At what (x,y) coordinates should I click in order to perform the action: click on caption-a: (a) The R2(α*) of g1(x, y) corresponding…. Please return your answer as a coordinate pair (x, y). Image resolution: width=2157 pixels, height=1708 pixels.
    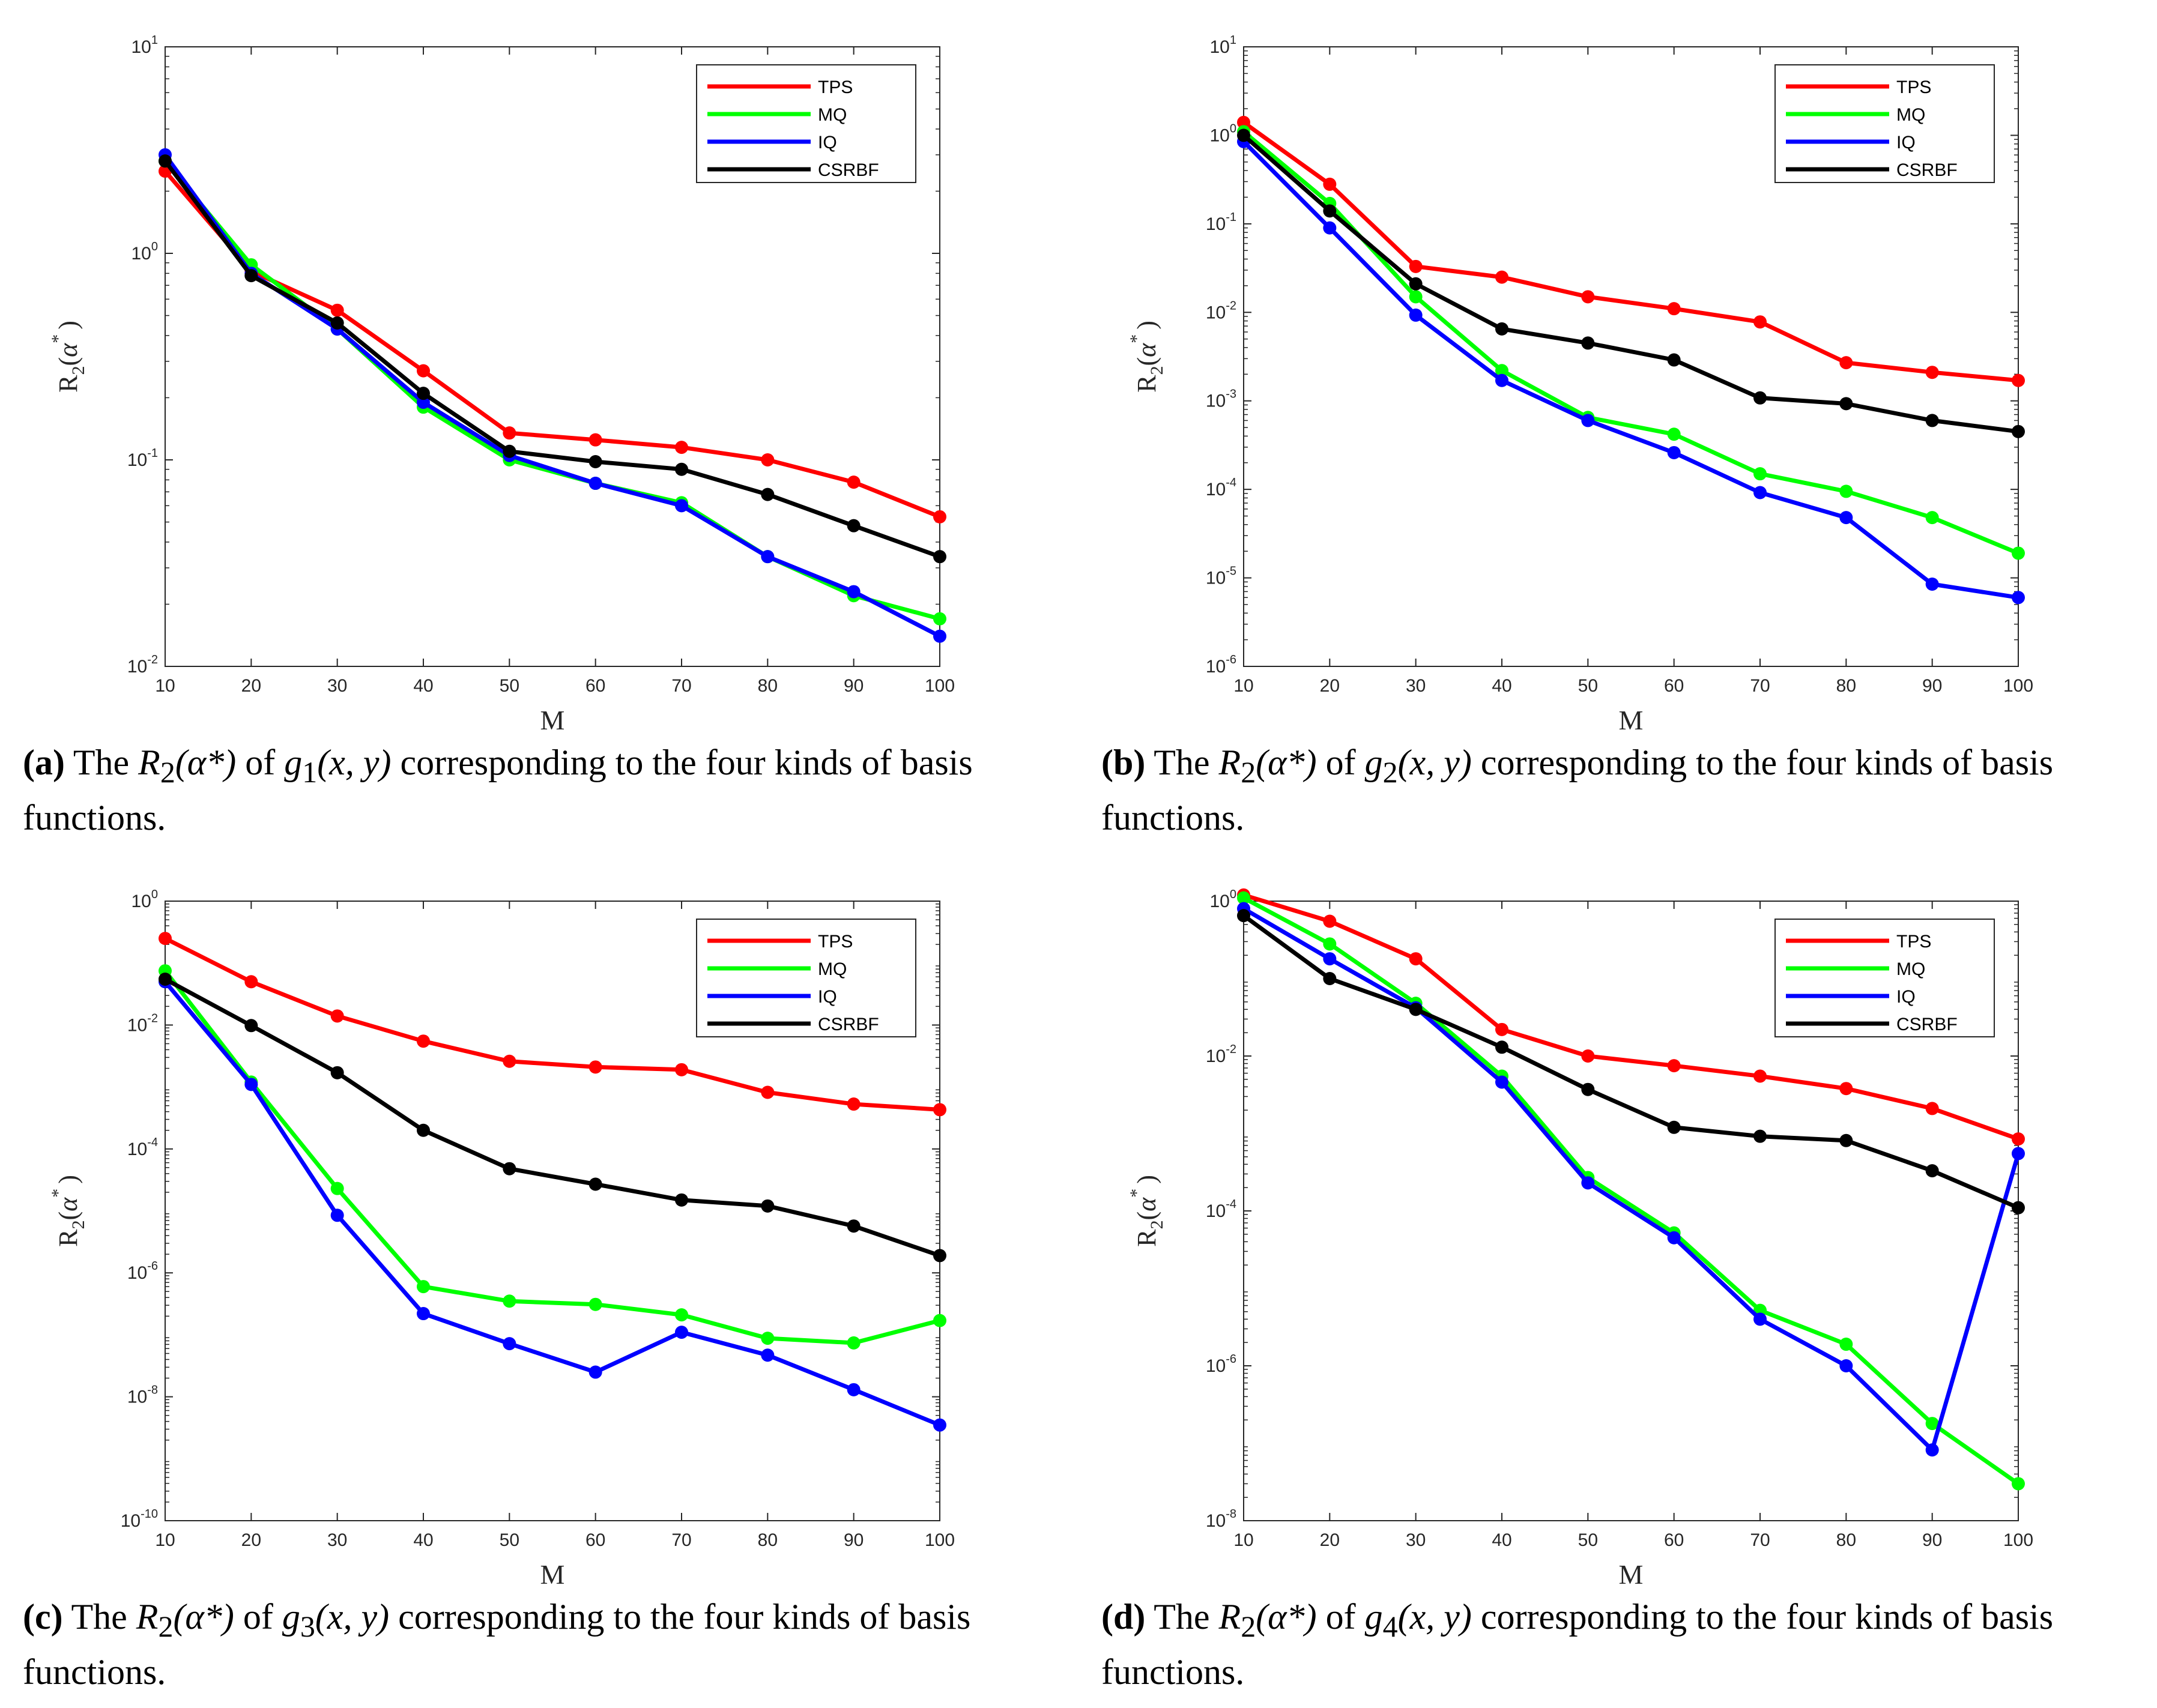
    Looking at the image, I should click on (545, 790).